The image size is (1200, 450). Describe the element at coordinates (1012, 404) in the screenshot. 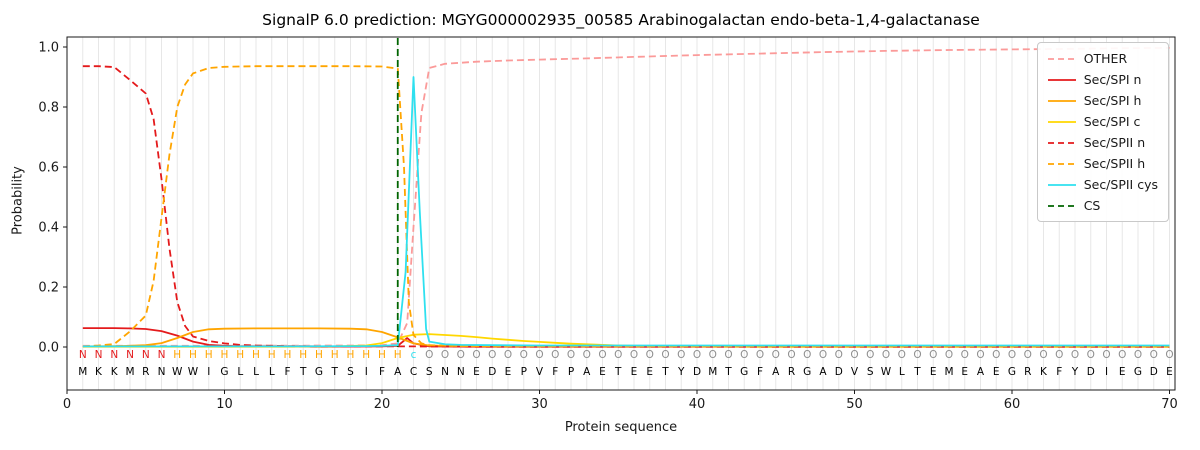

I see `x-tick-label: 60` at that location.